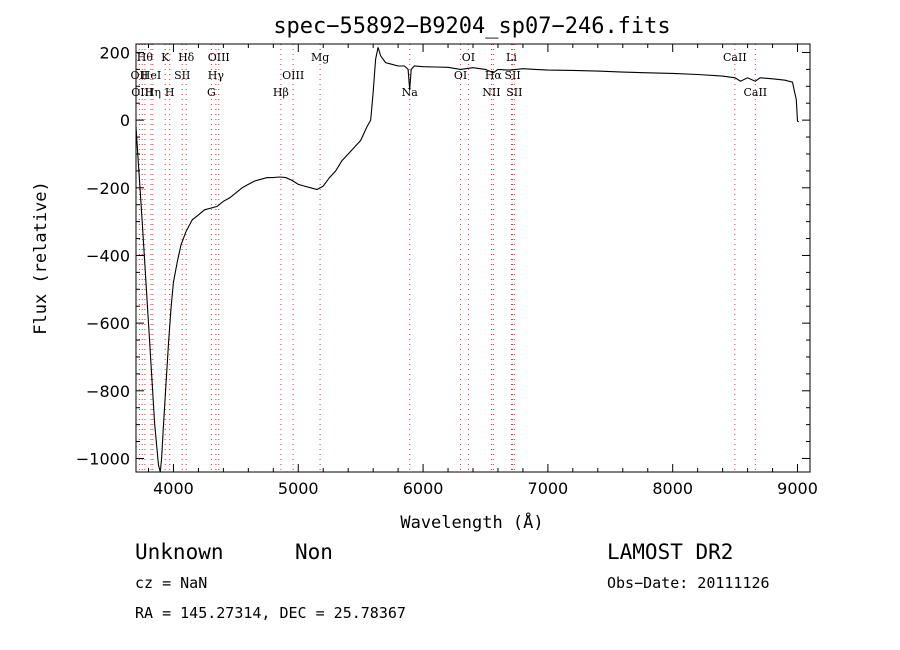 The width and height of the screenshot is (900, 650). I want to click on object-class: Unknown, so click(179, 552).